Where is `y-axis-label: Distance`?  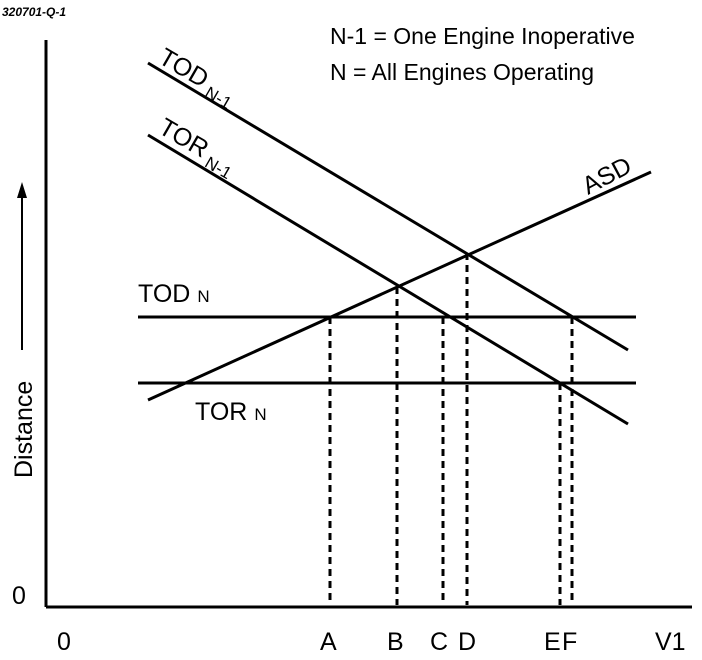 y-axis-label: Distance is located at coordinates (24, 429).